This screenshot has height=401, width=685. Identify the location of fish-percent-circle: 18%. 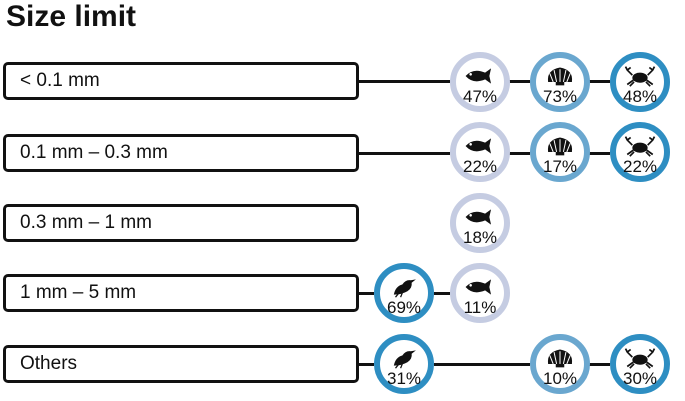
(480, 223).